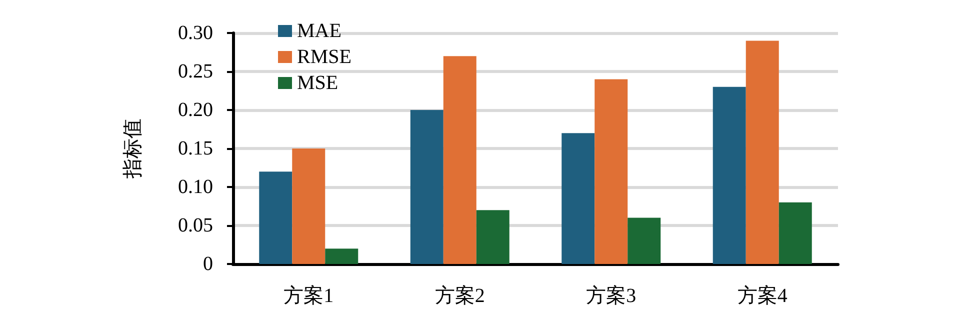 The width and height of the screenshot is (958, 332). I want to click on y-tick-label: 0.15, so click(195, 149).